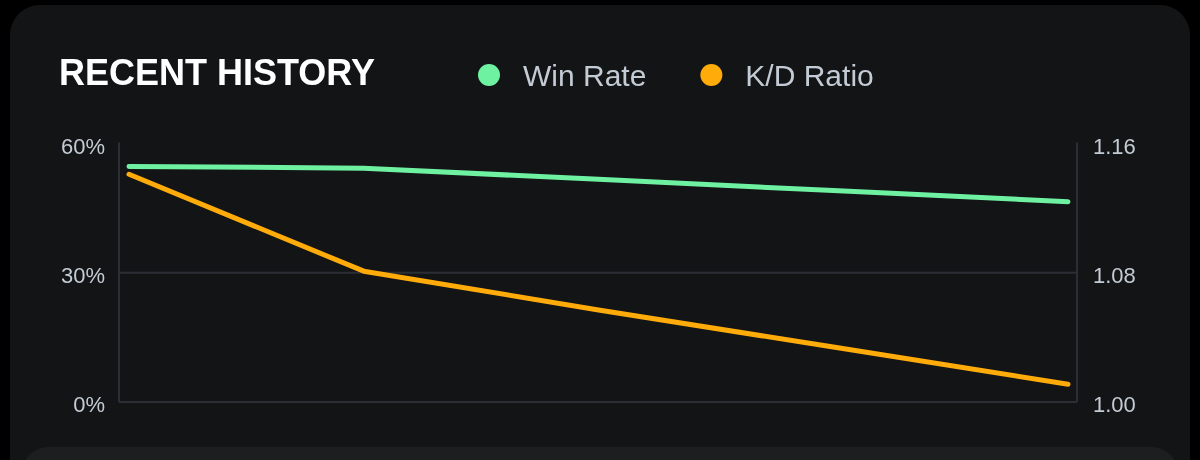  I want to click on legend-label: Win Rate, so click(585, 75).